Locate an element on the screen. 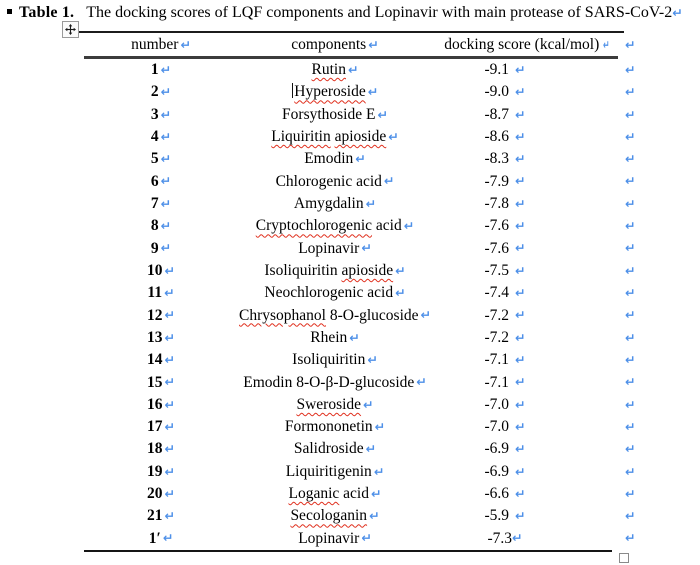 The width and height of the screenshot is (700, 565). cell-number: 1′ ↵ is located at coordinates (161, 538).